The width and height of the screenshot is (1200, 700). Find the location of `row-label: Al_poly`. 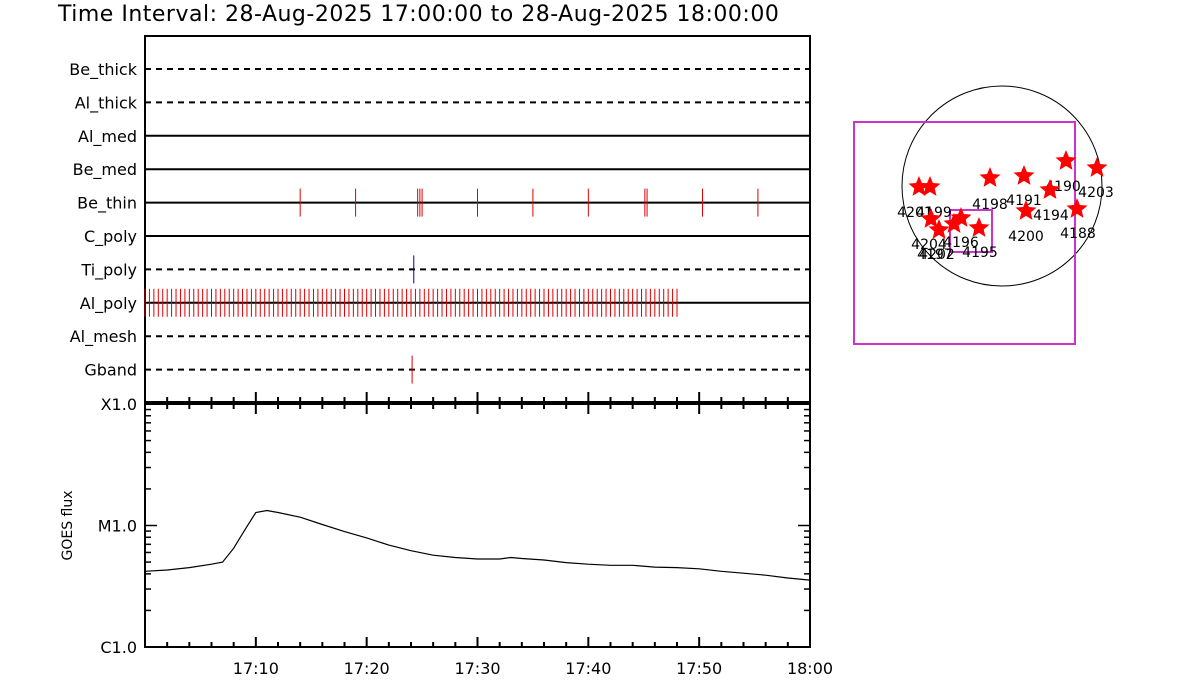

row-label: Al_poly is located at coordinates (108, 304).